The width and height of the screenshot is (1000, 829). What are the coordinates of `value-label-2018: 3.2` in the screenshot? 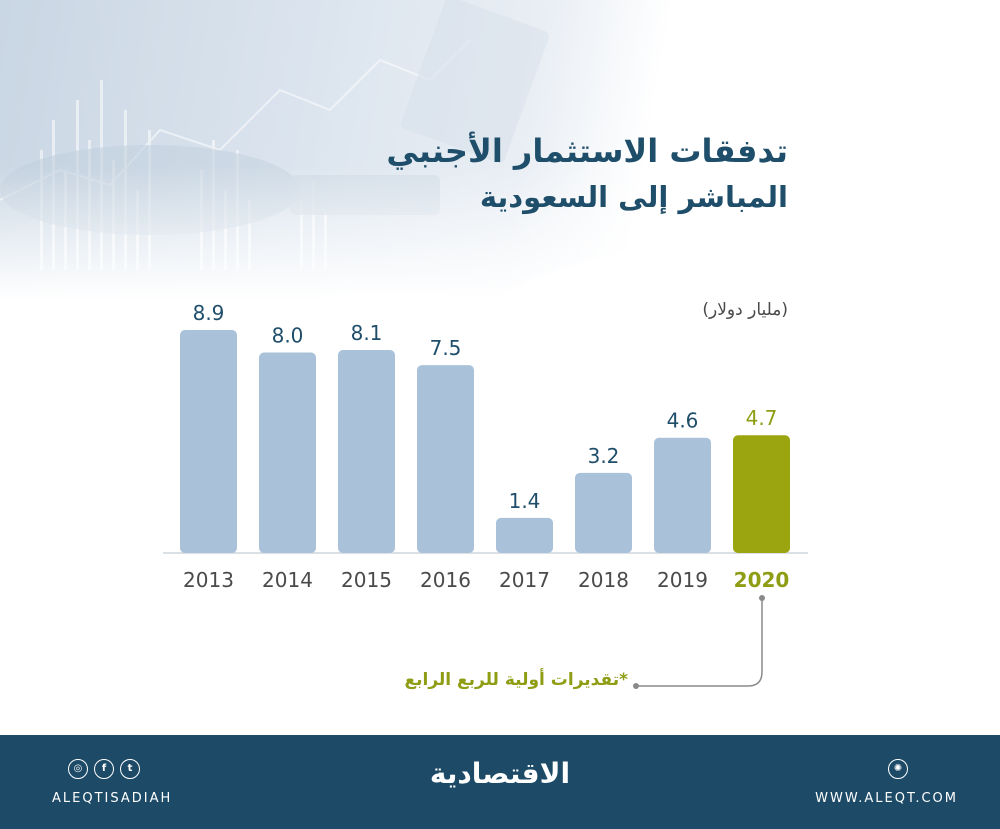 It's located at (604, 456).